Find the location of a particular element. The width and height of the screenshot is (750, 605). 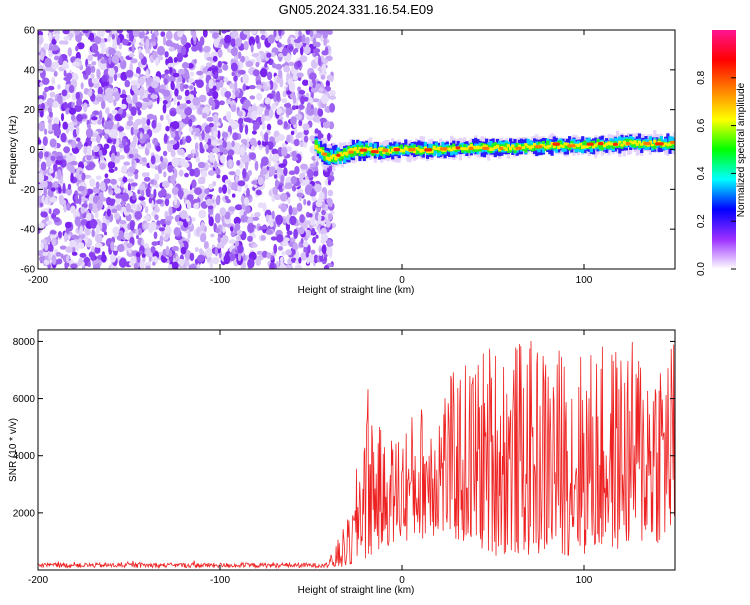

heatmap-y-tick-label: -60 is located at coordinates (28, 270).